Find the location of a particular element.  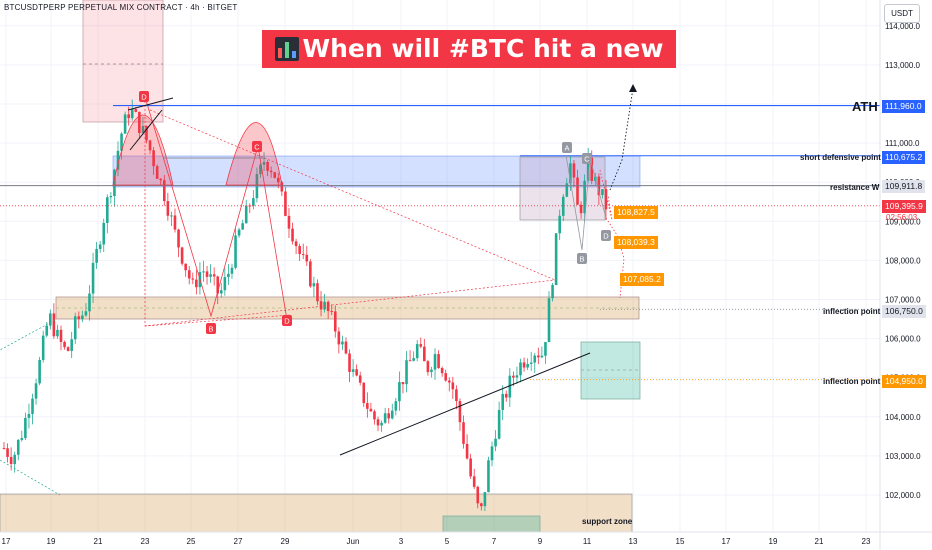

time-tick-label: 7 is located at coordinates (494, 541).